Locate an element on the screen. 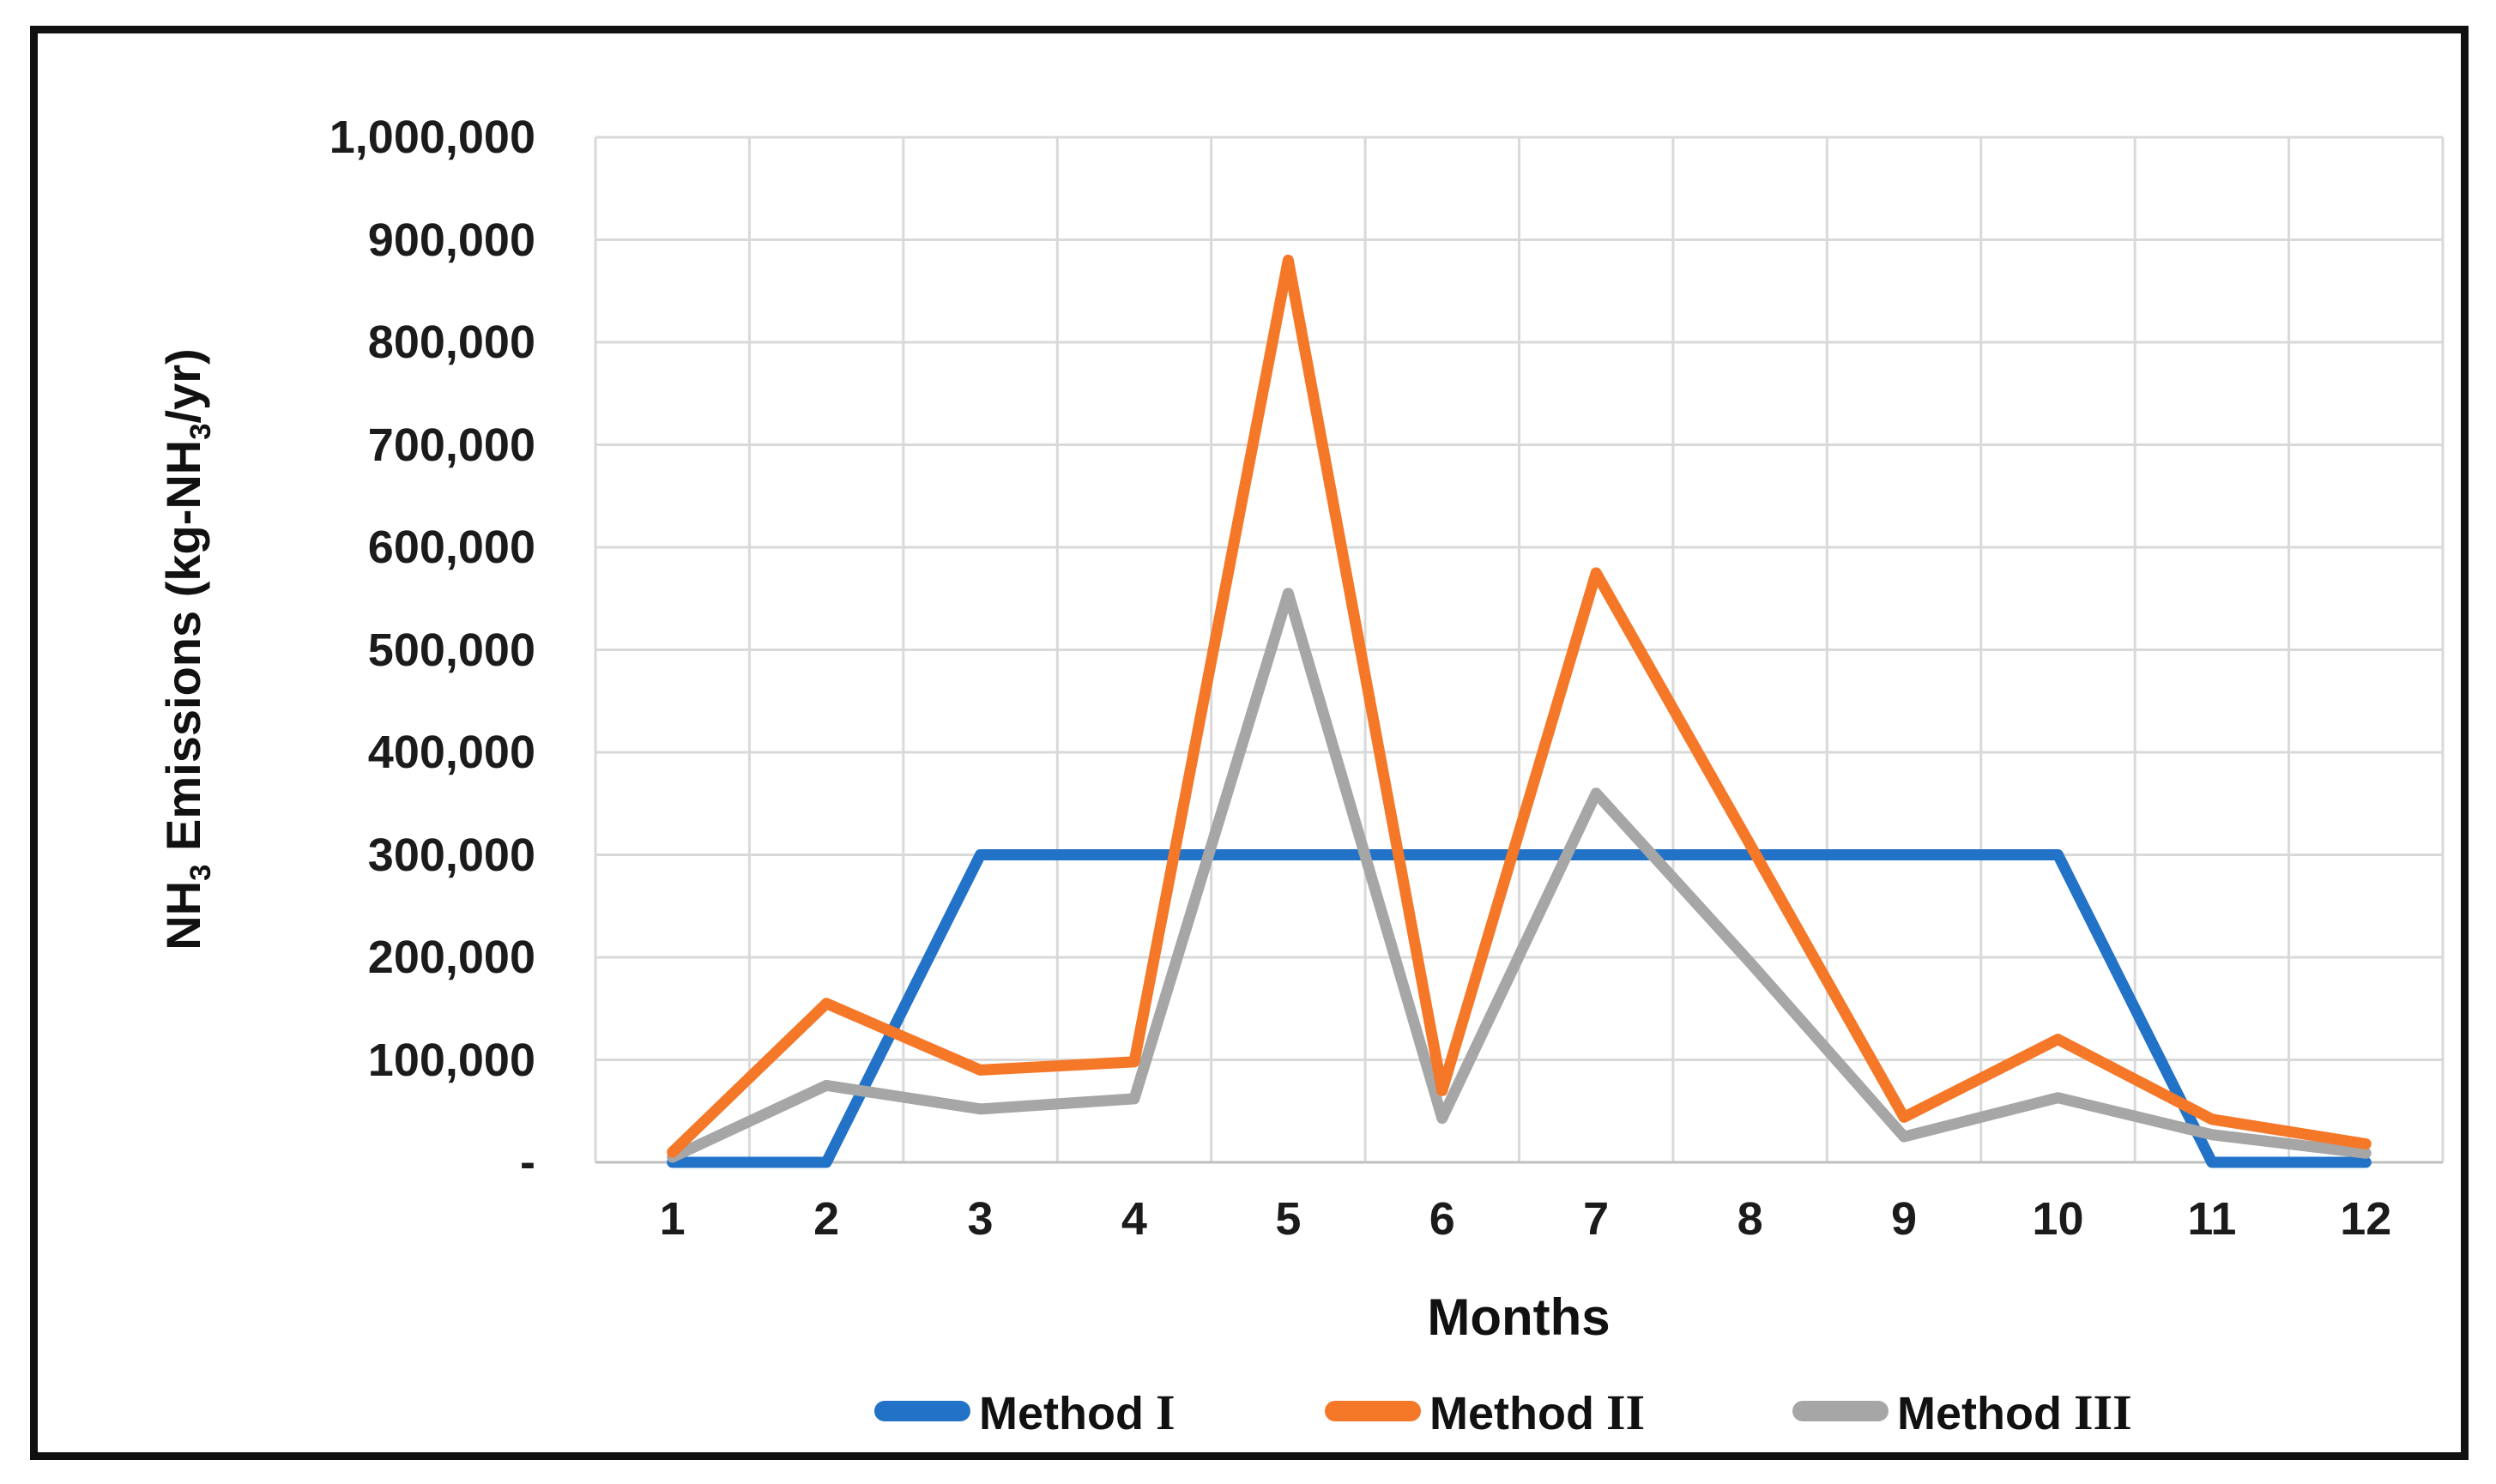 The image size is (2496, 1484). legend-label: Method I is located at coordinates (1077, 1412).